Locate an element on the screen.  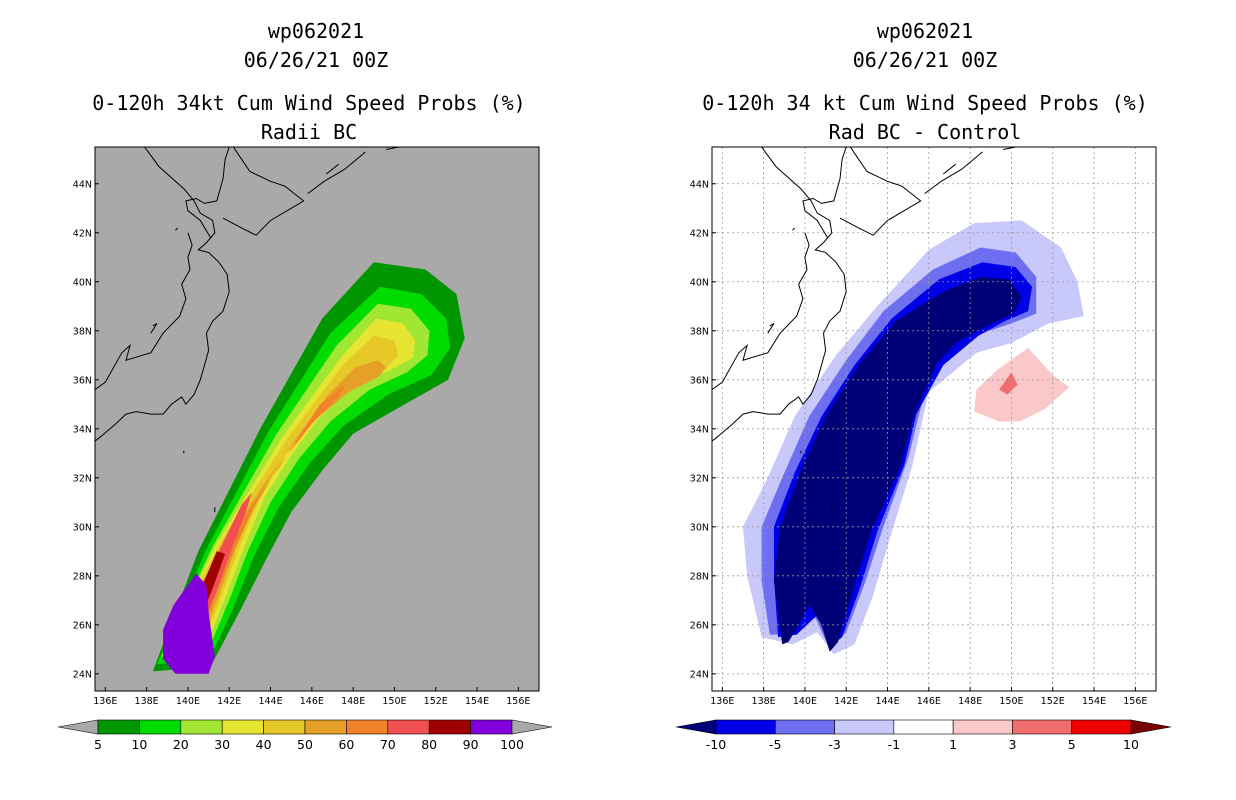
y-tick-label: 42N is located at coordinates (699, 233).